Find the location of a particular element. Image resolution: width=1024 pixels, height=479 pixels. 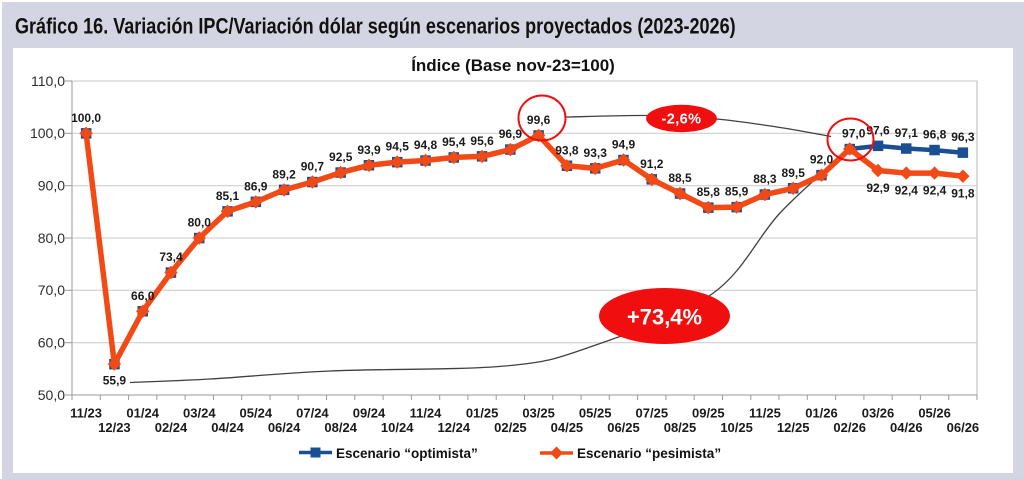

svg-text: 96,9 is located at coordinates (511, 134).